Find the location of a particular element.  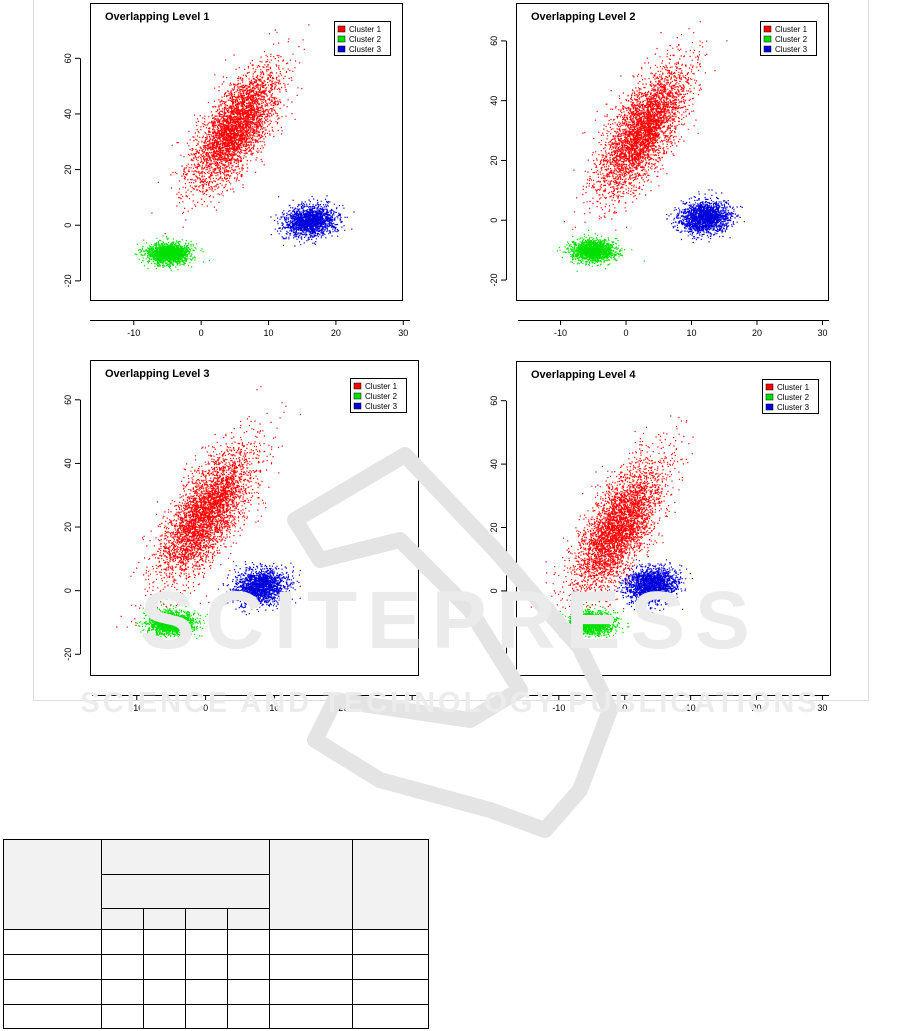

table-header-col1 is located at coordinates (52, 884).